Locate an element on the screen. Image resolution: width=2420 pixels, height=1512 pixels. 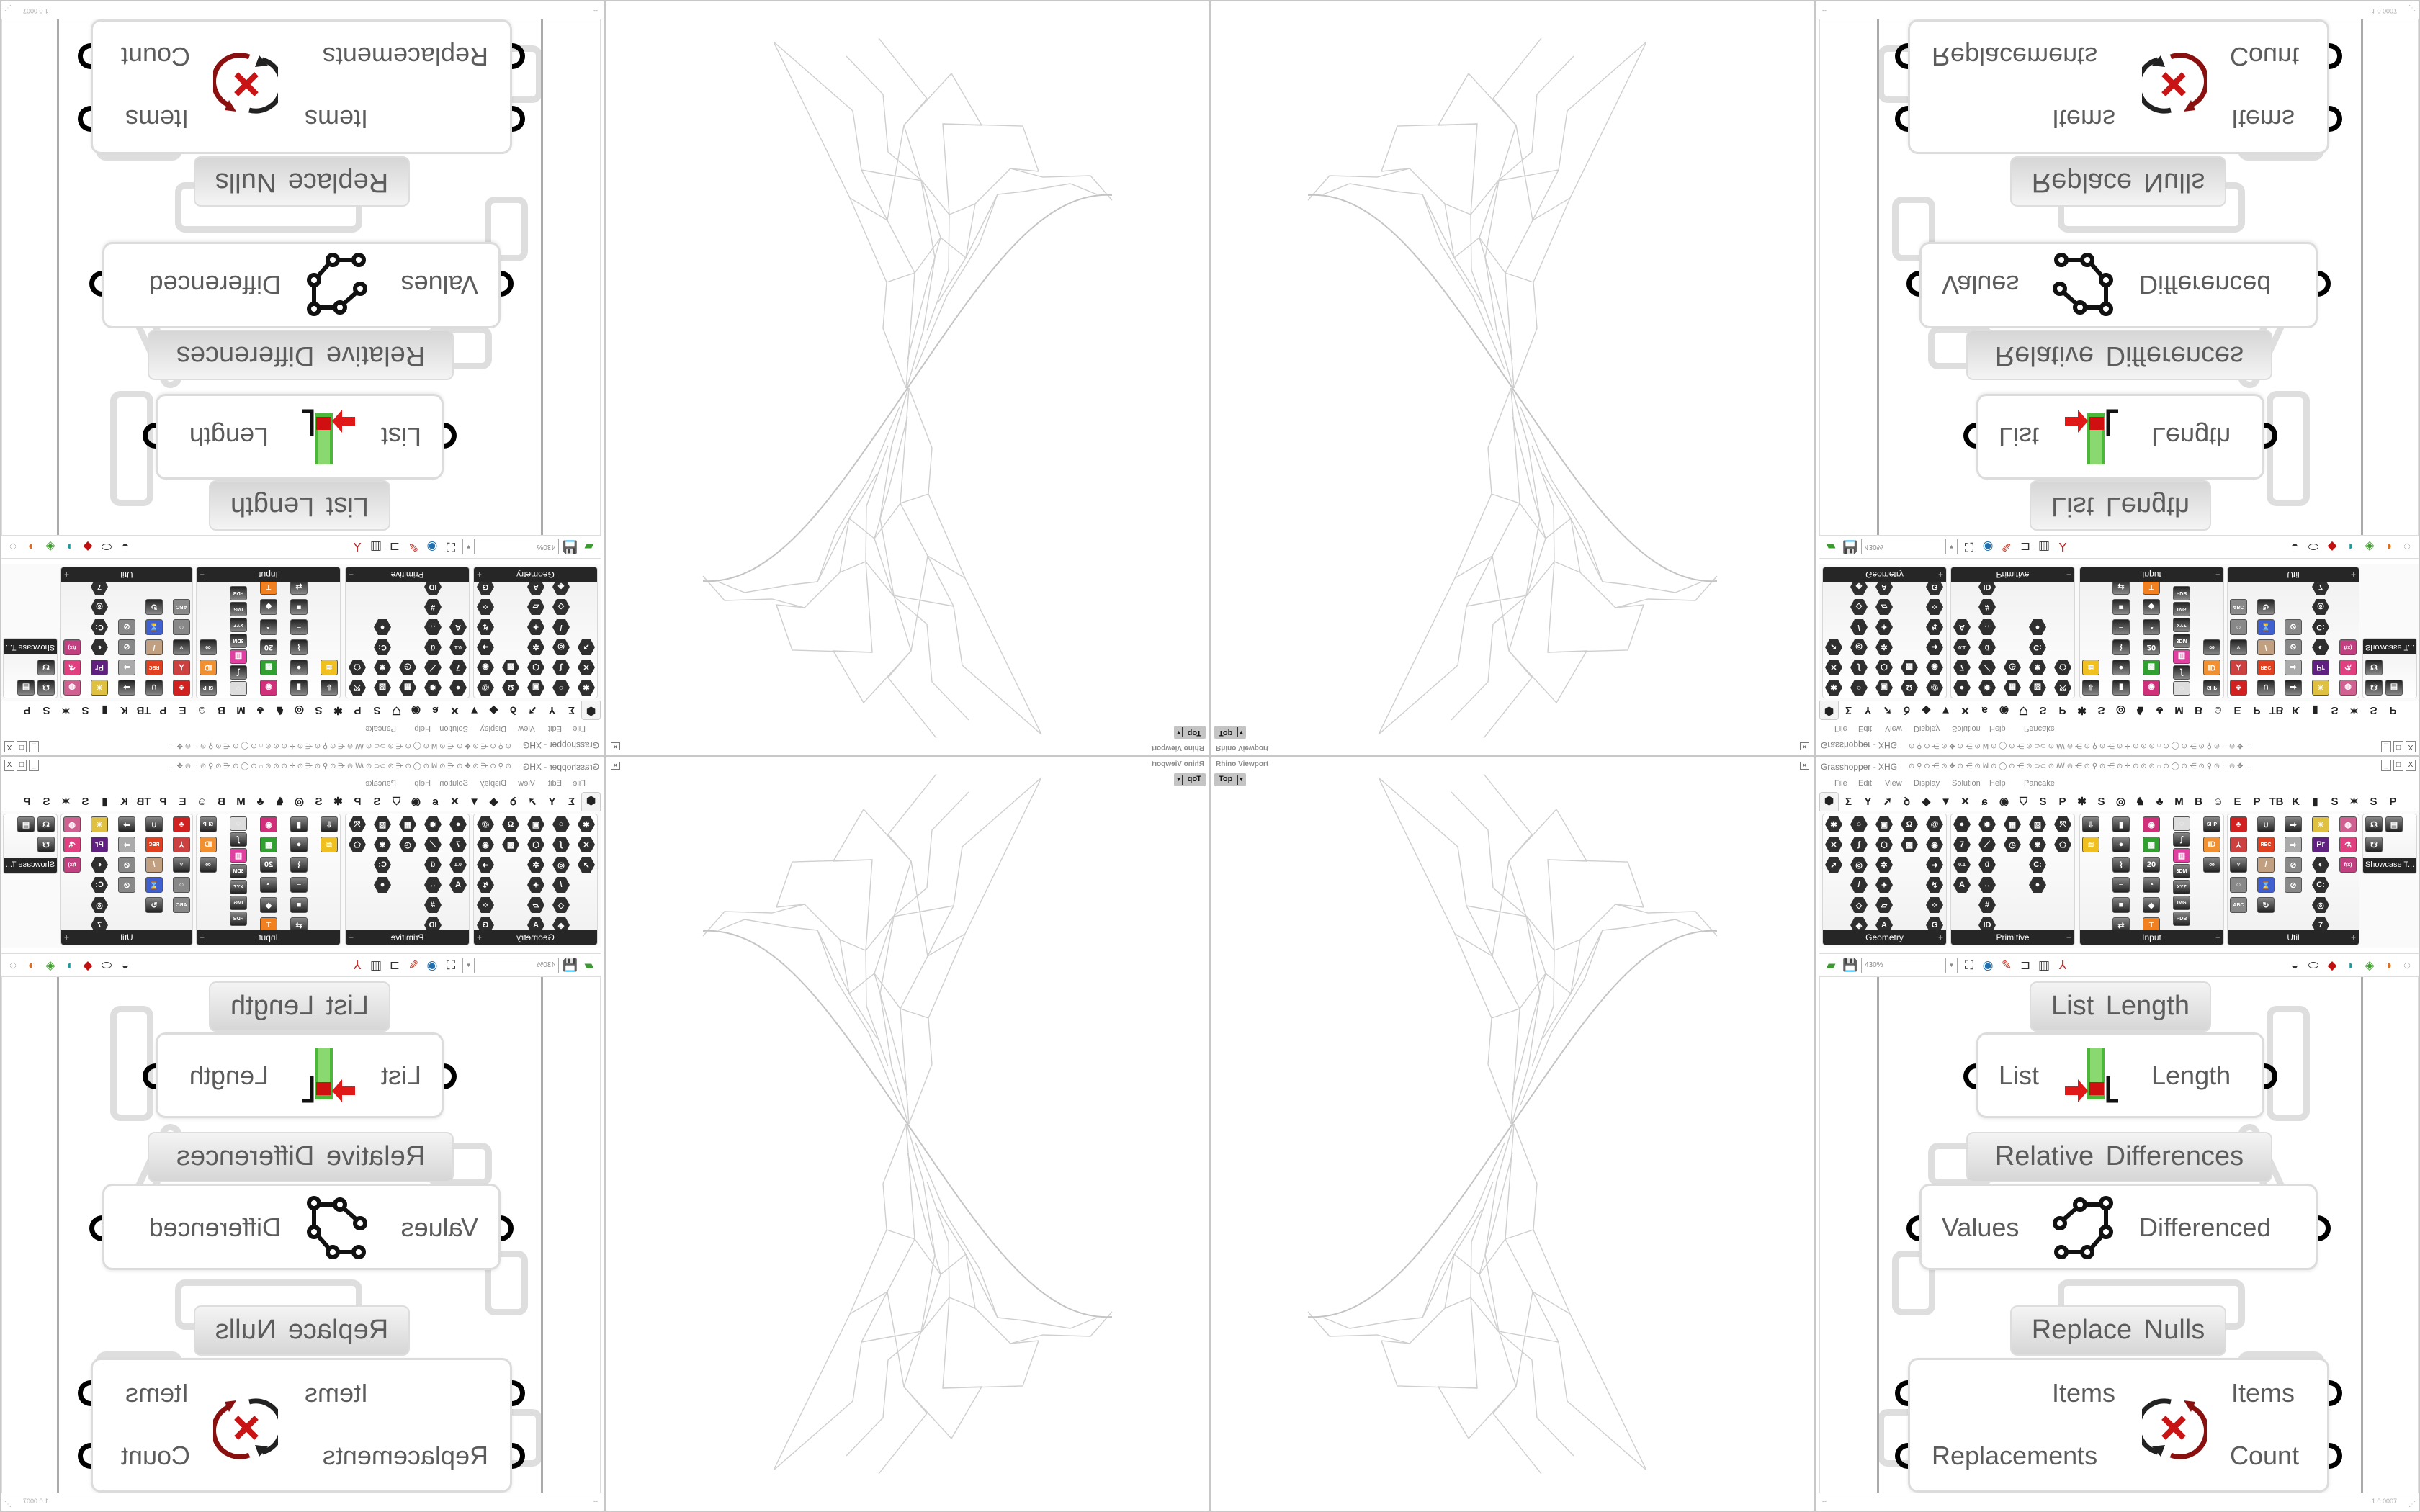
preview-shaded-icon: ◆ is located at coordinates (2332, 547).